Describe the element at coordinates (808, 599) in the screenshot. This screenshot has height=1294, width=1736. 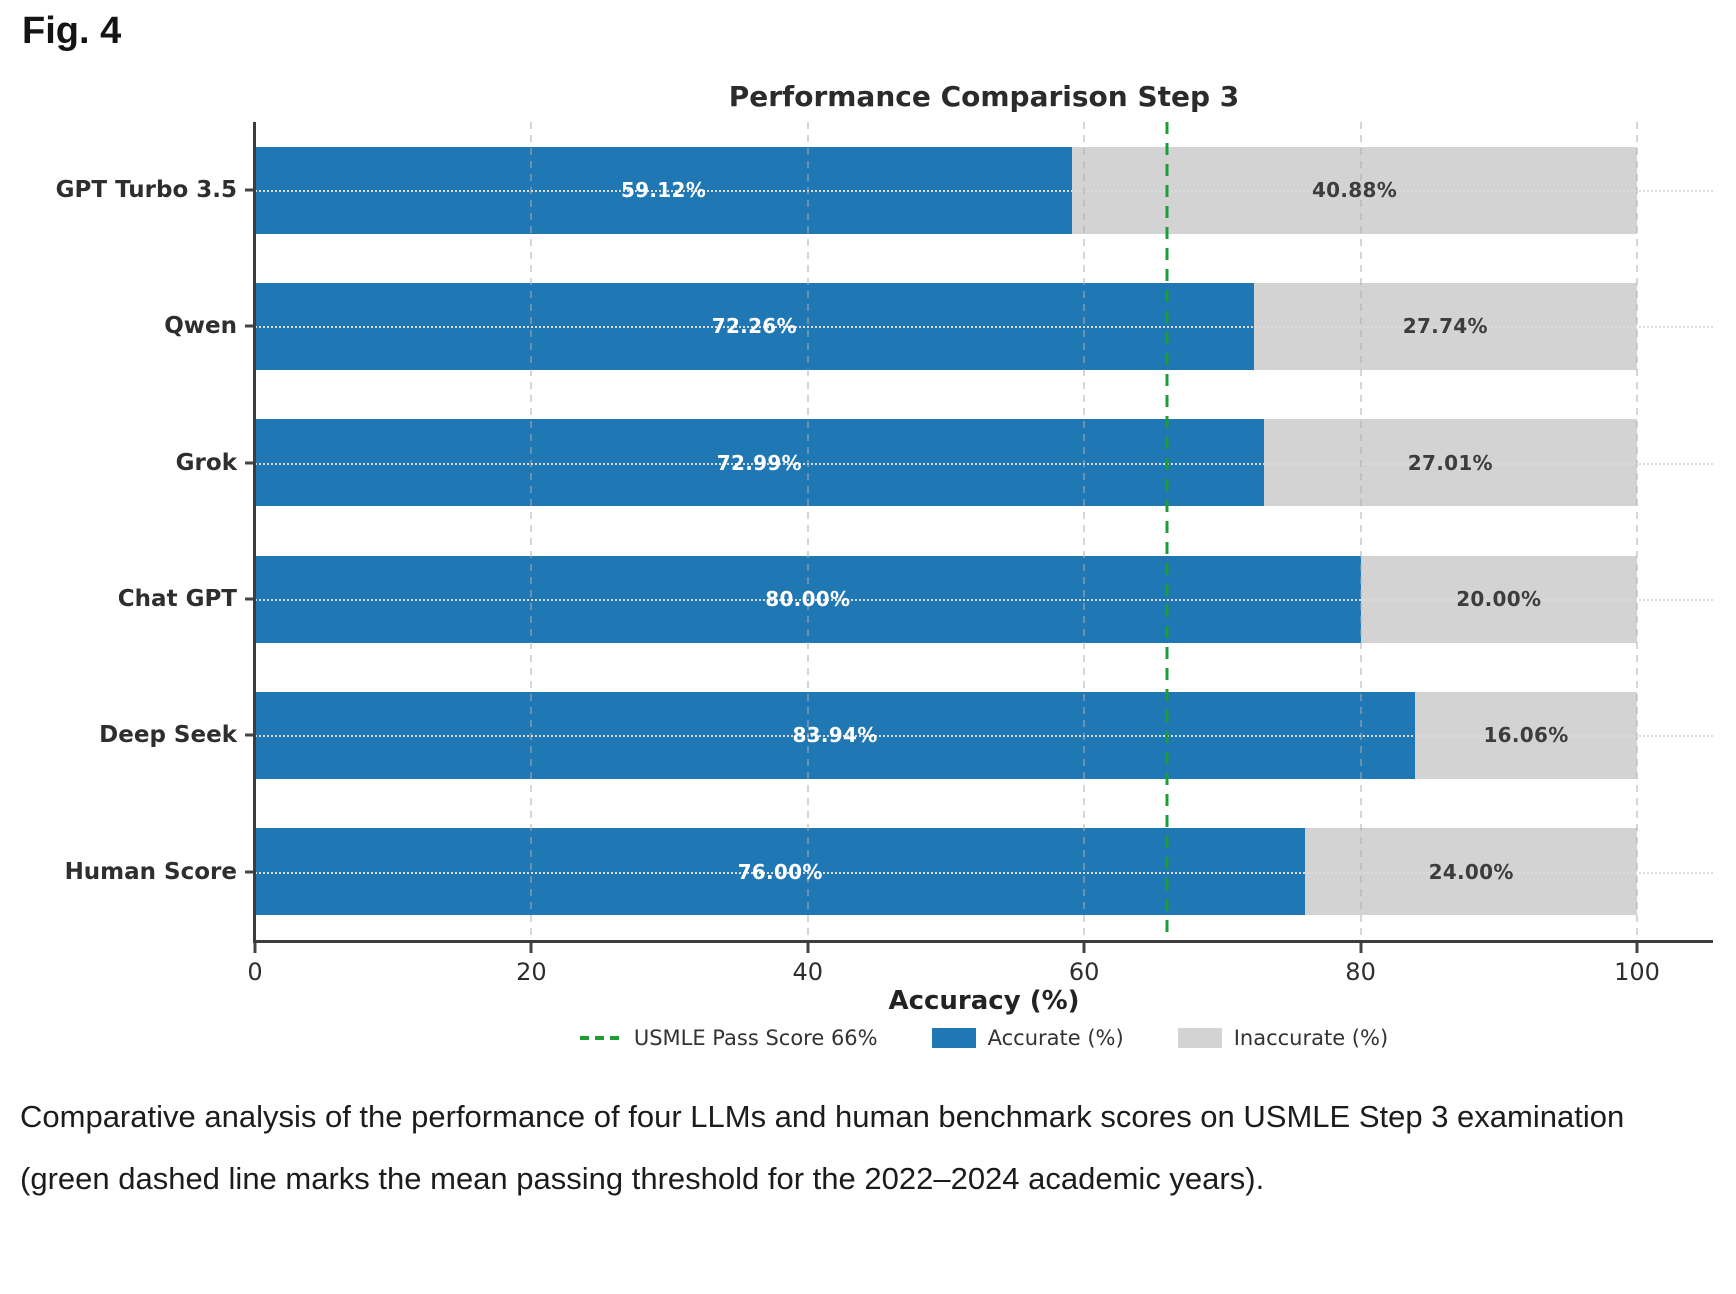
I see `accurate-value: 80.00%` at that location.